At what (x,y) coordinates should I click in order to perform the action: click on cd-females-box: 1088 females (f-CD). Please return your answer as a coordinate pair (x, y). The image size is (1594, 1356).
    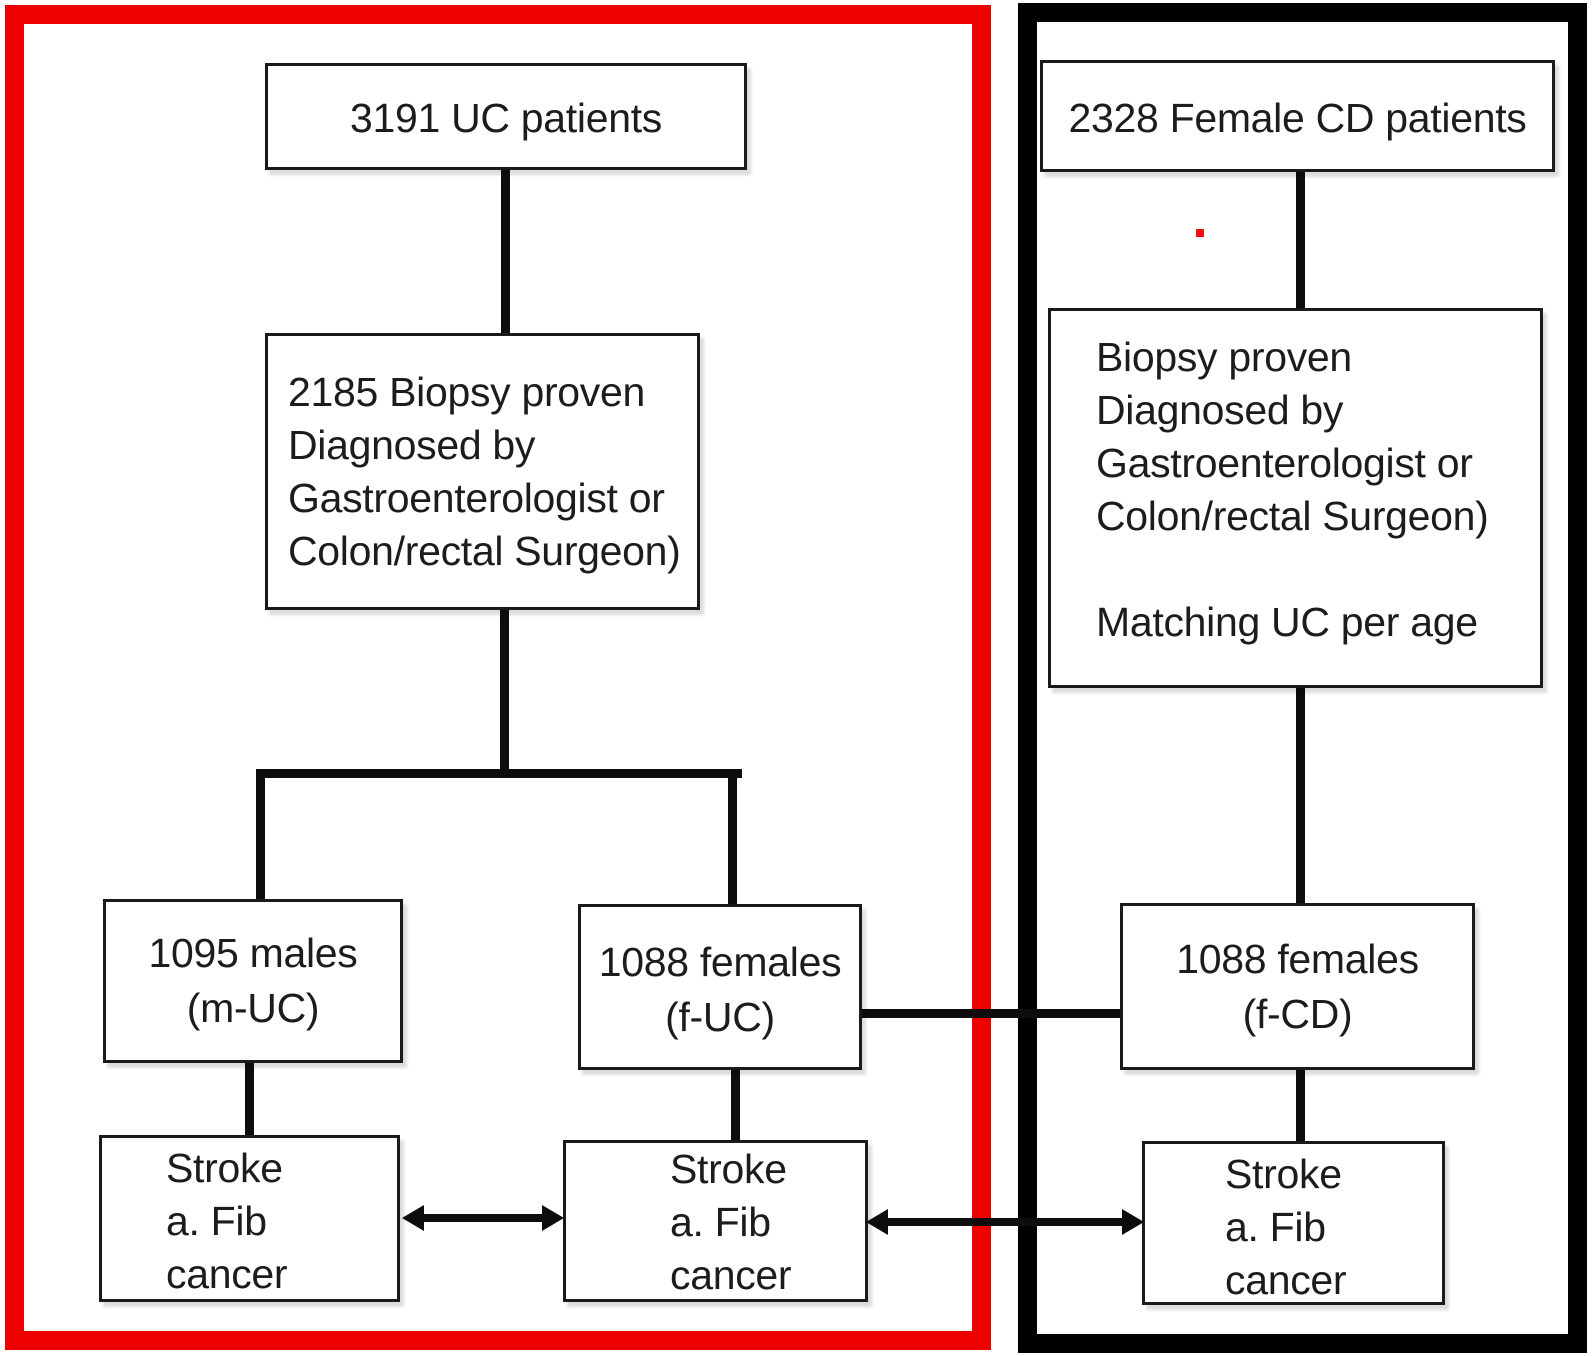
    Looking at the image, I should click on (1297, 986).